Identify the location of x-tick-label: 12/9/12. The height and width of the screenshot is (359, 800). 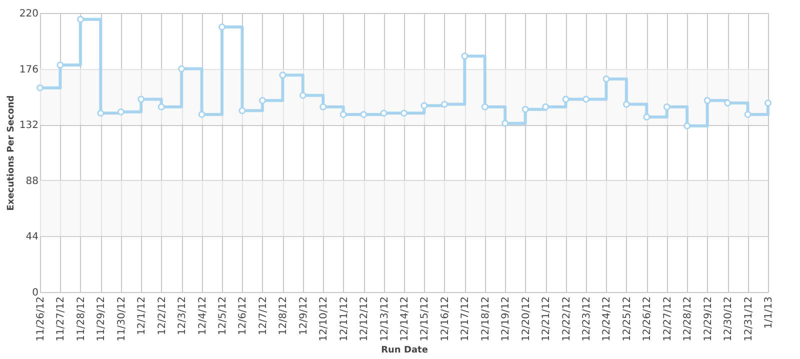
(304, 316).